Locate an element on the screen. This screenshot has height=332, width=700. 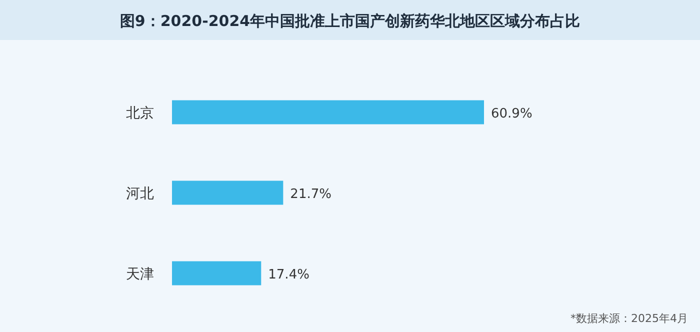
data-label: 17.4% is located at coordinates (289, 274).